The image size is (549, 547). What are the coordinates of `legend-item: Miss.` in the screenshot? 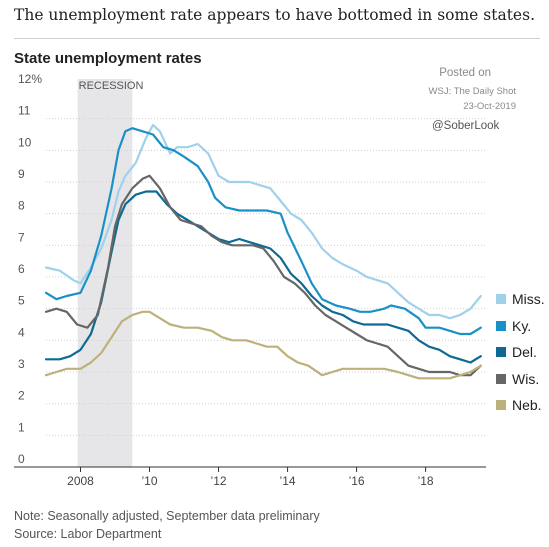 It's located at (520, 299).